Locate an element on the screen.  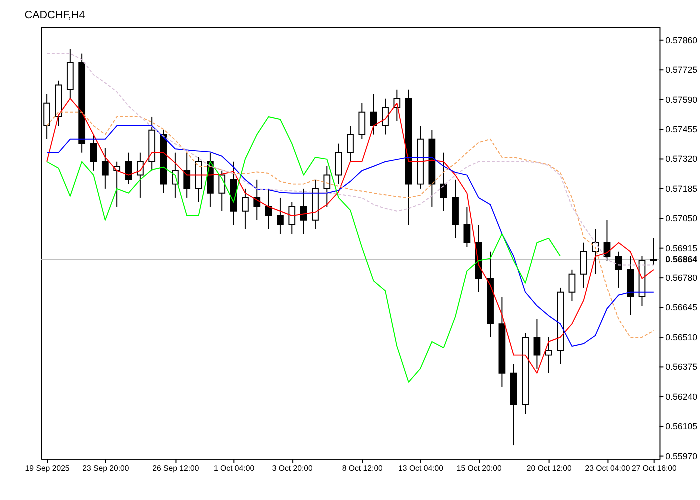
x-tick-label: 23 Oct 04:00 is located at coordinates (608, 469).